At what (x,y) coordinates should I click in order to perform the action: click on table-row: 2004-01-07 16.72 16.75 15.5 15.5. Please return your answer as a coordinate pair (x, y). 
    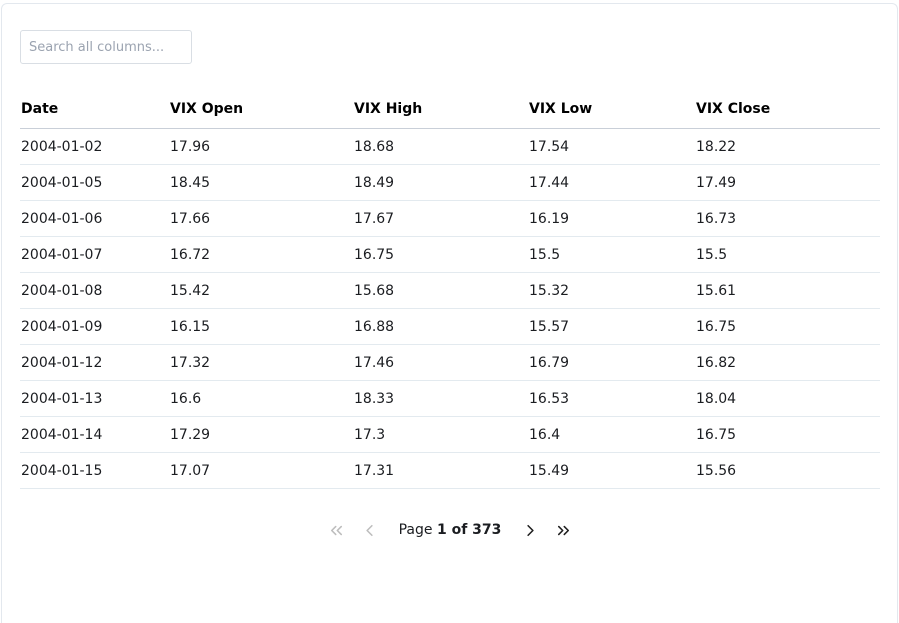
    Looking at the image, I should click on (450, 254).